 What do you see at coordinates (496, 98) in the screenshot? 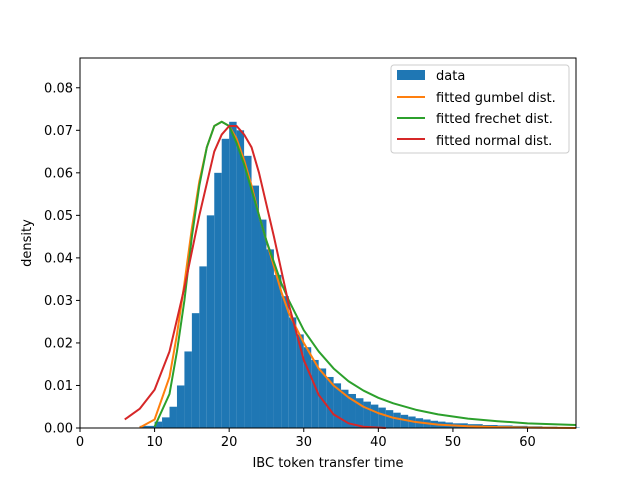
I see `legend-label-gumbel: fitted gumbel dist.` at bounding box center [496, 98].